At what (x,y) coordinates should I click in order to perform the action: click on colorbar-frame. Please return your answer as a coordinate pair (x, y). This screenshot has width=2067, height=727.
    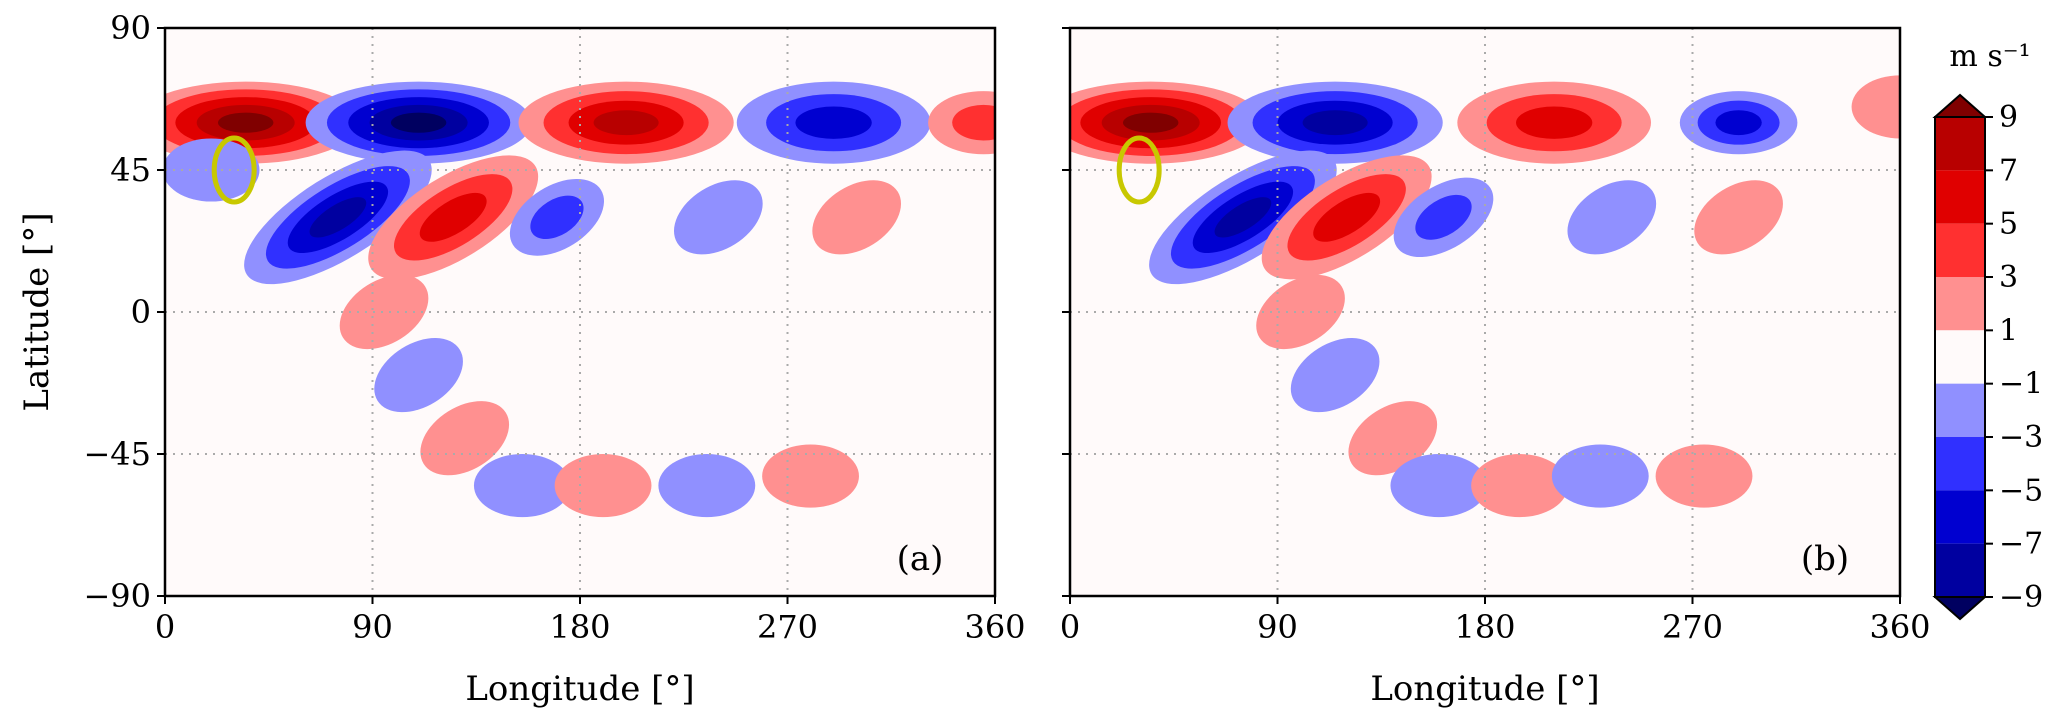
    Looking at the image, I should click on (1960, 357).